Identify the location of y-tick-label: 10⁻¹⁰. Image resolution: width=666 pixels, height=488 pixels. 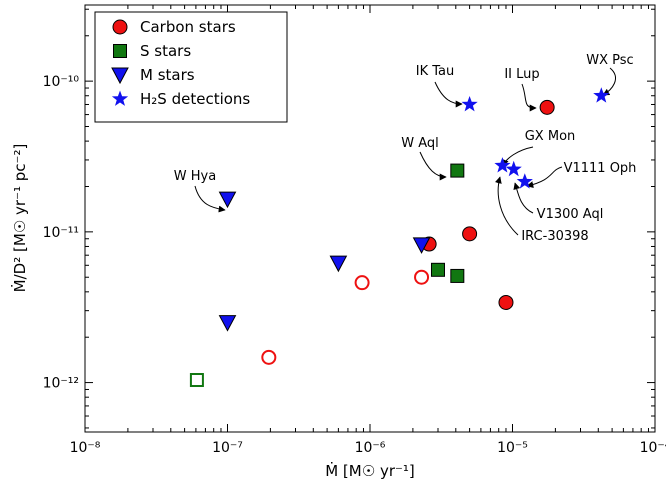
(61, 82).